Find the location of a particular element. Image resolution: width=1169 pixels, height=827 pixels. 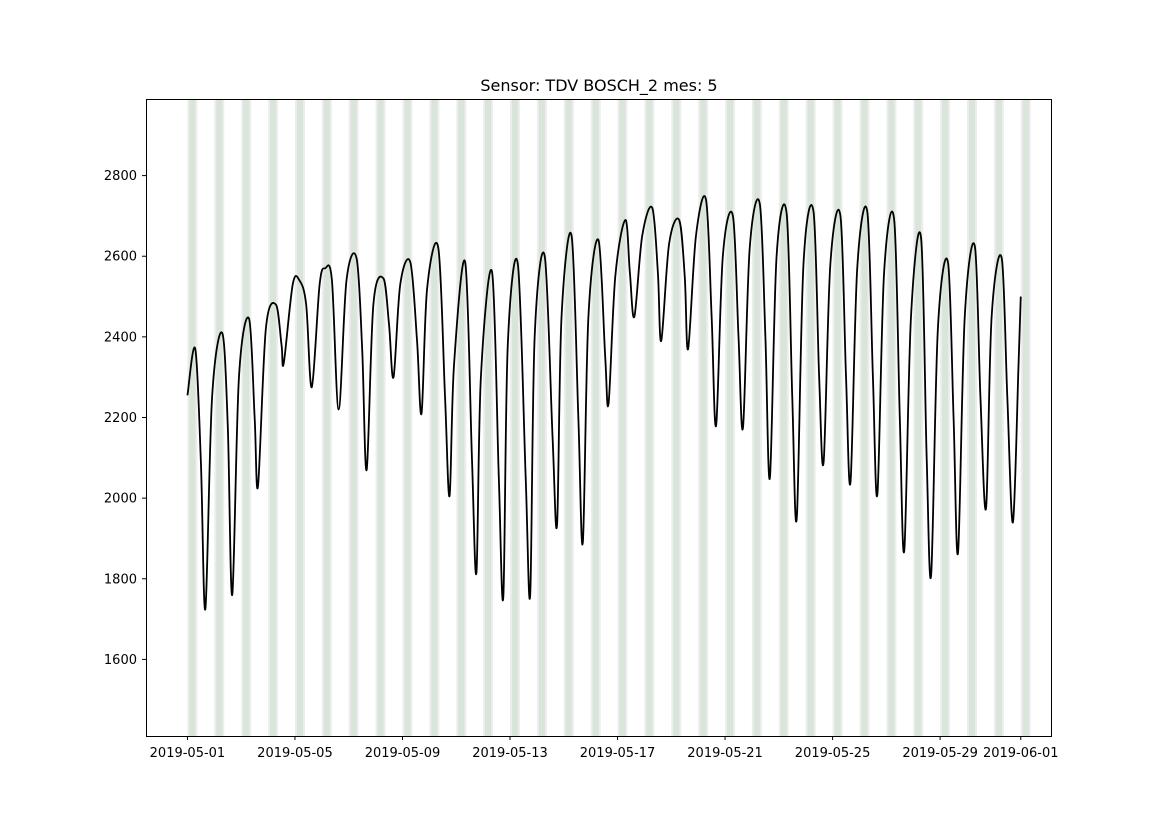

x-tick-label: 2019-05-17 is located at coordinates (618, 753).